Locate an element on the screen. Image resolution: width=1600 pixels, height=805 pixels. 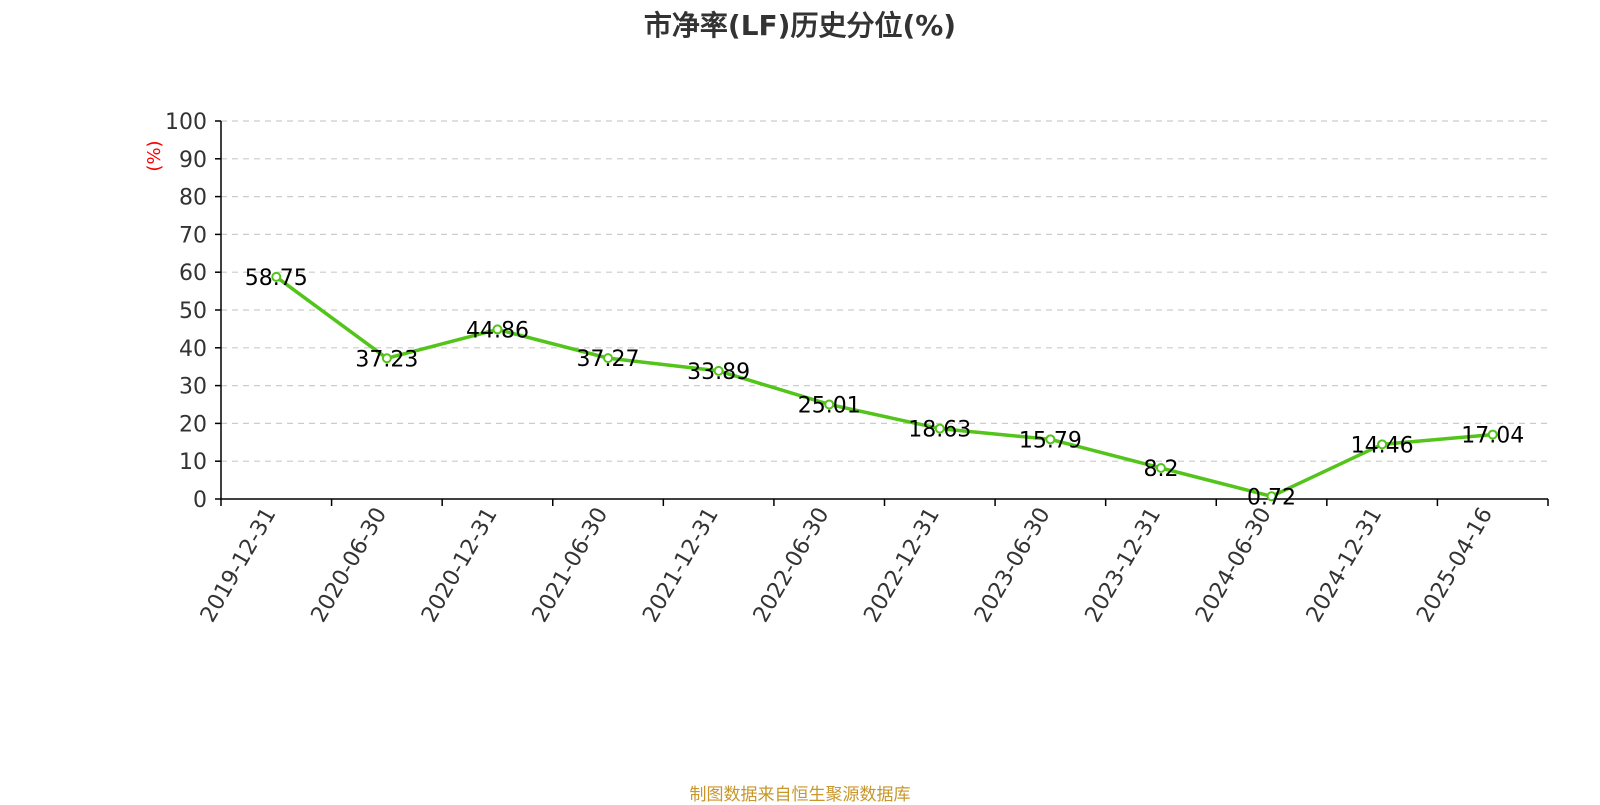
data-label: 37.27 is located at coordinates (608, 359).